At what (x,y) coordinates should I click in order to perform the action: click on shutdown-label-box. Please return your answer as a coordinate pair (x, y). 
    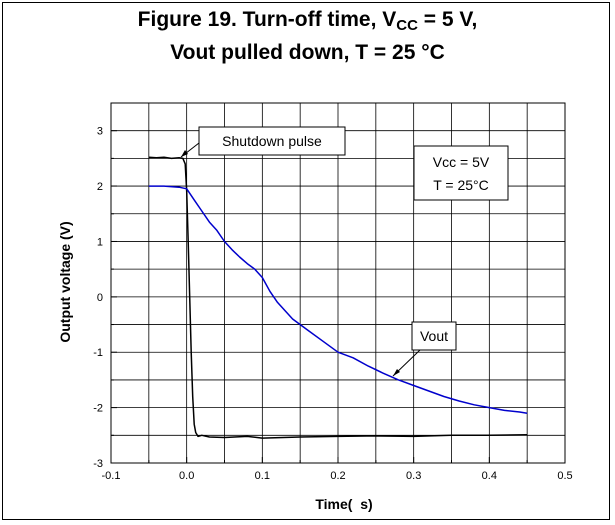
    Looking at the image, I should click on (272, 141).